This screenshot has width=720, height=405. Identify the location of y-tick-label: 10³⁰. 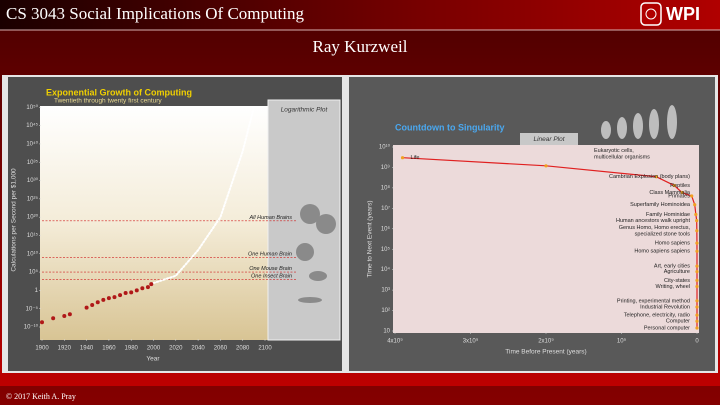
(33, 180).